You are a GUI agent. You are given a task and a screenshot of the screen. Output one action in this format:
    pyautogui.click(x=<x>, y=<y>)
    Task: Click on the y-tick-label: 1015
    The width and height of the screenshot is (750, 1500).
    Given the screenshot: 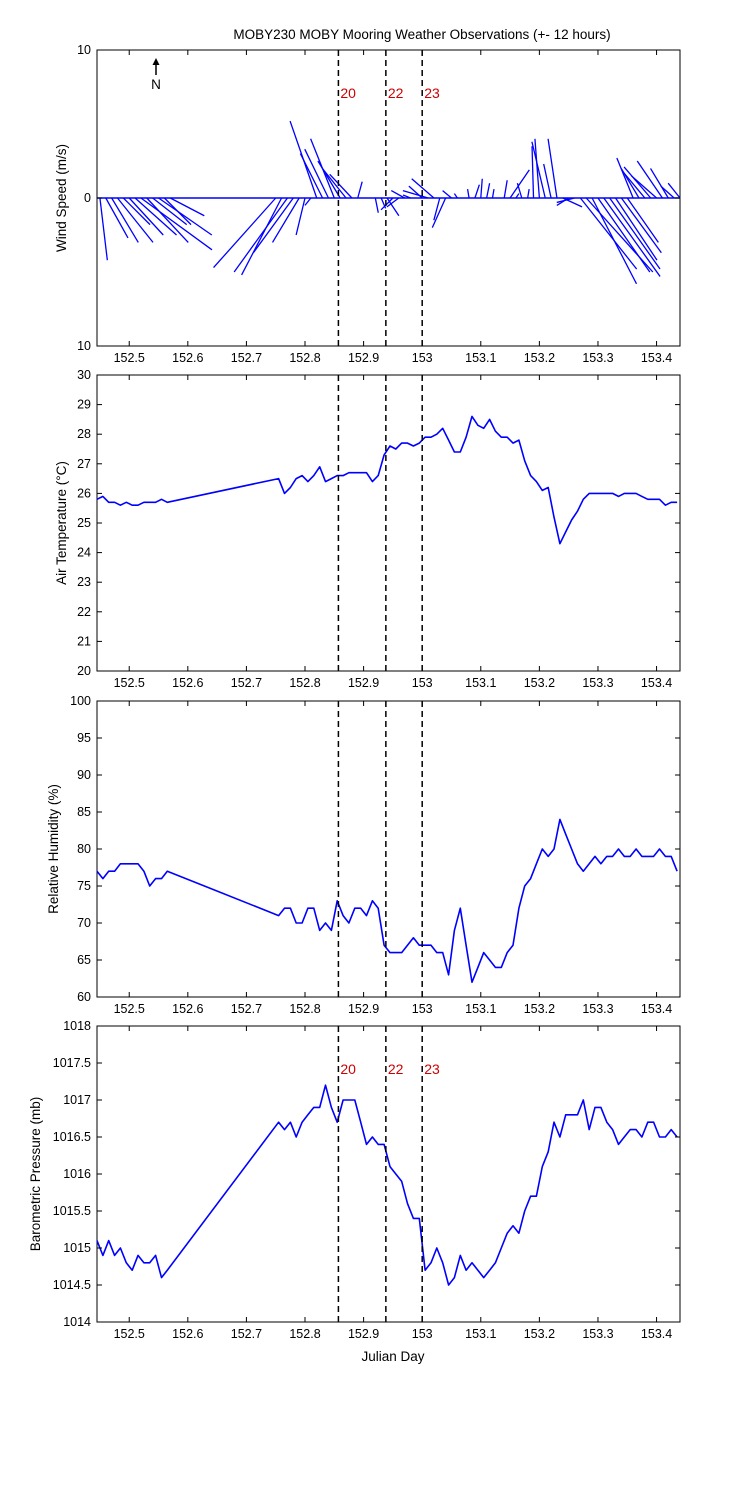 What is the action you would take?
    pyautogui.click(x=77, y=1248)
    